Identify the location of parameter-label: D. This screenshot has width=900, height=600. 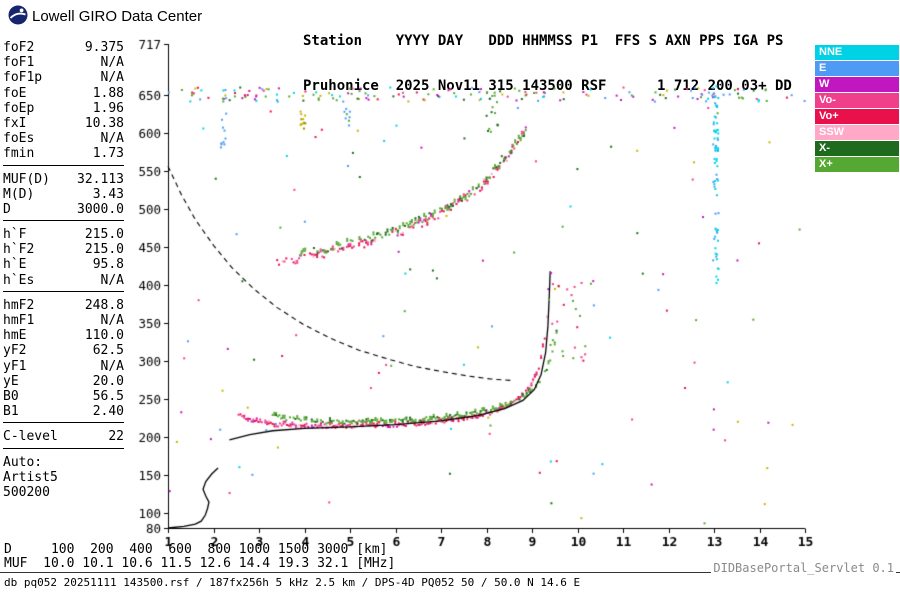
(7, 209).